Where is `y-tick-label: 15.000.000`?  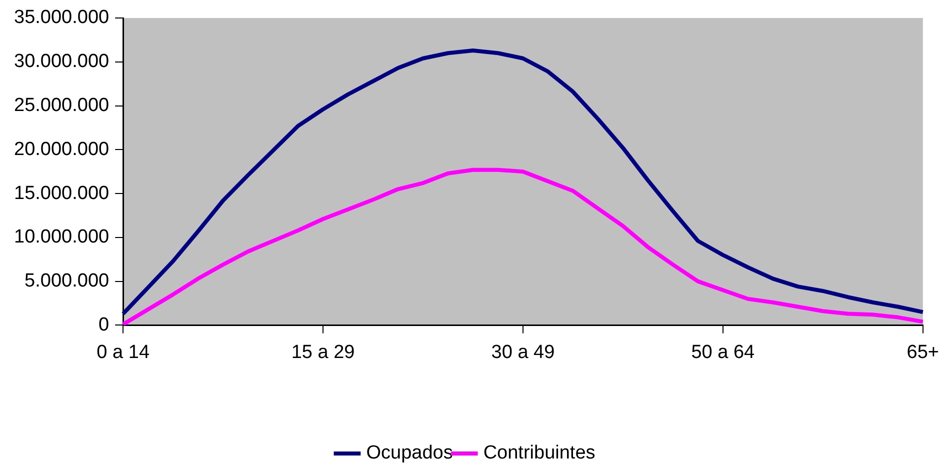 y-tick-label: 15.000.000 is located at coordinates (62, 193).